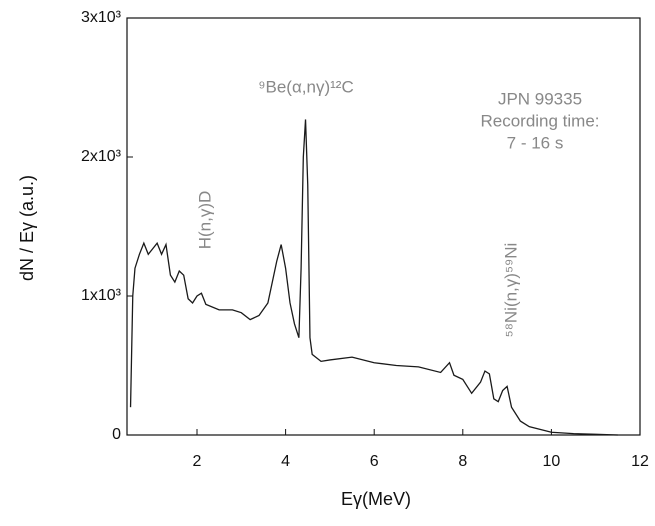 Image resolution: width=655 pixels, height=526 pixels. What do you see at coordinates (374, 461) in the screenshot?
I see `x-tick-label: 6` at bounding box center [374, 461].